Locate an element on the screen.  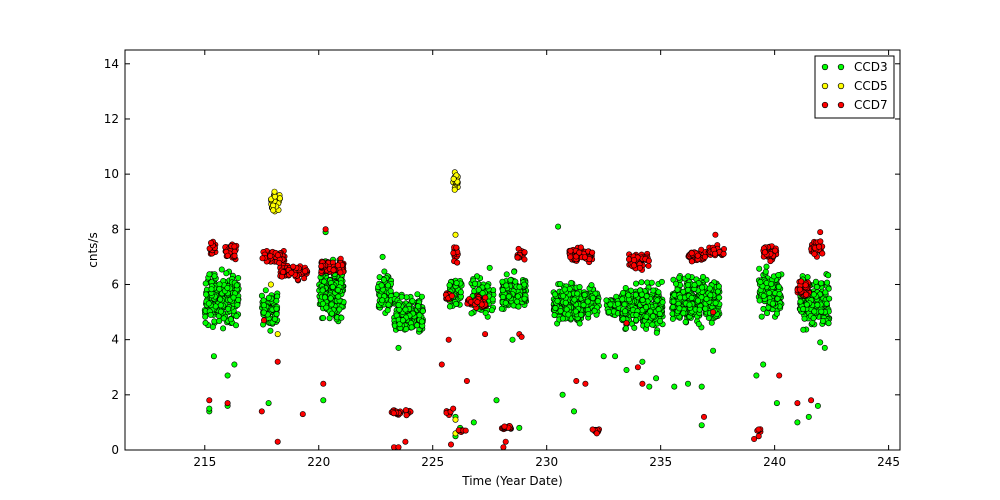
legend-label-ccd7: CCD7 is located at coordinates (871, 105).